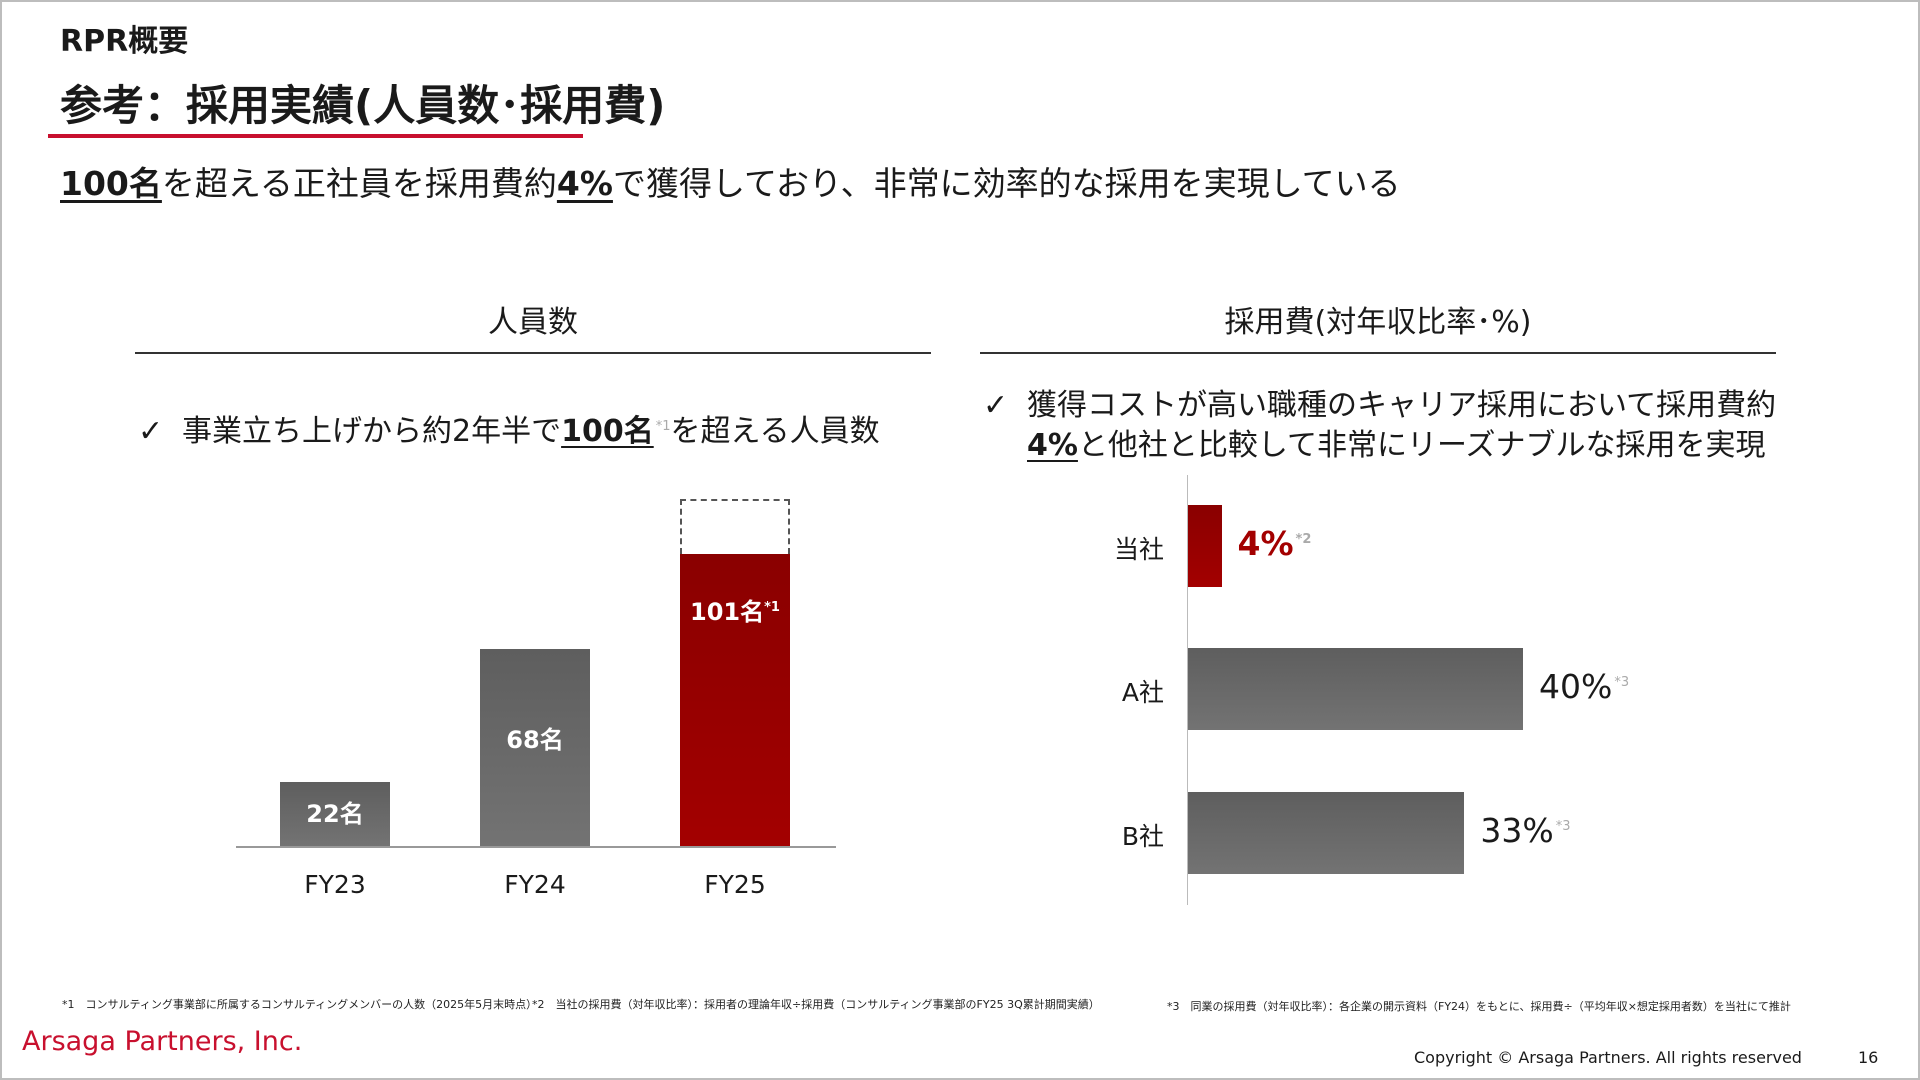  What do you see at coordinates (111, 183) in the screenshot?
I see `subtitle-highlight-count: 100名` at bounding box center [111, 183].